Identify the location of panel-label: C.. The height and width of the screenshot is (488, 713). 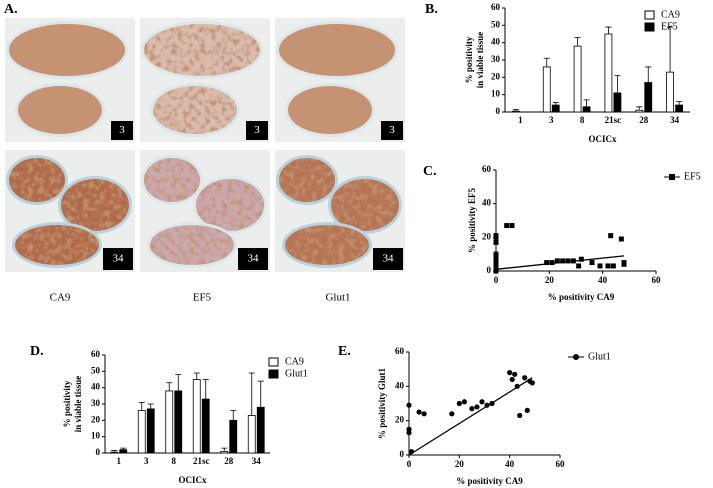
(430, 171).